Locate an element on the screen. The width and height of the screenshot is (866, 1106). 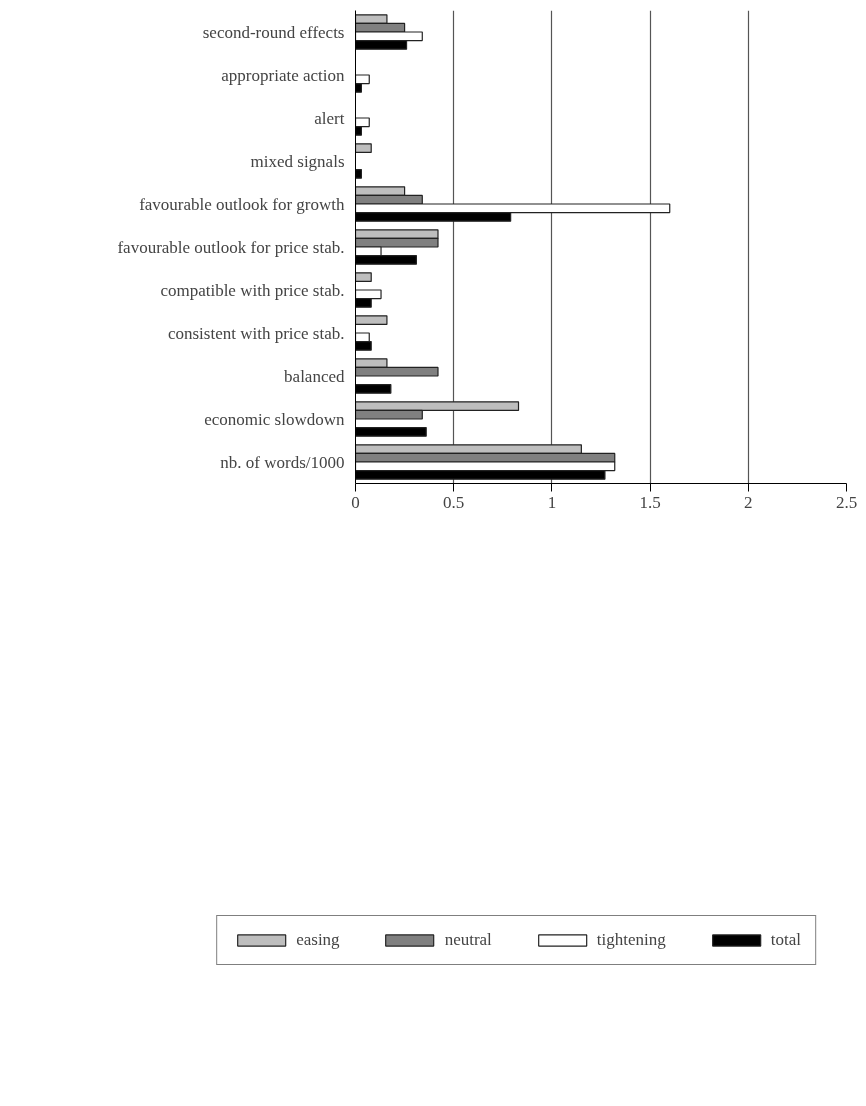
y-tick-label: appropriate action is located at coordinates (283, 75).